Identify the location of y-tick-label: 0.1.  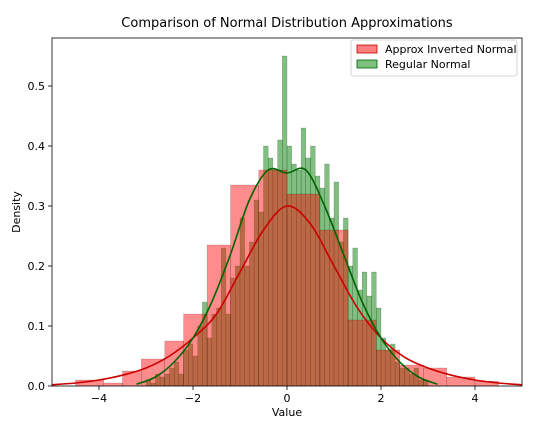
(37, 326).